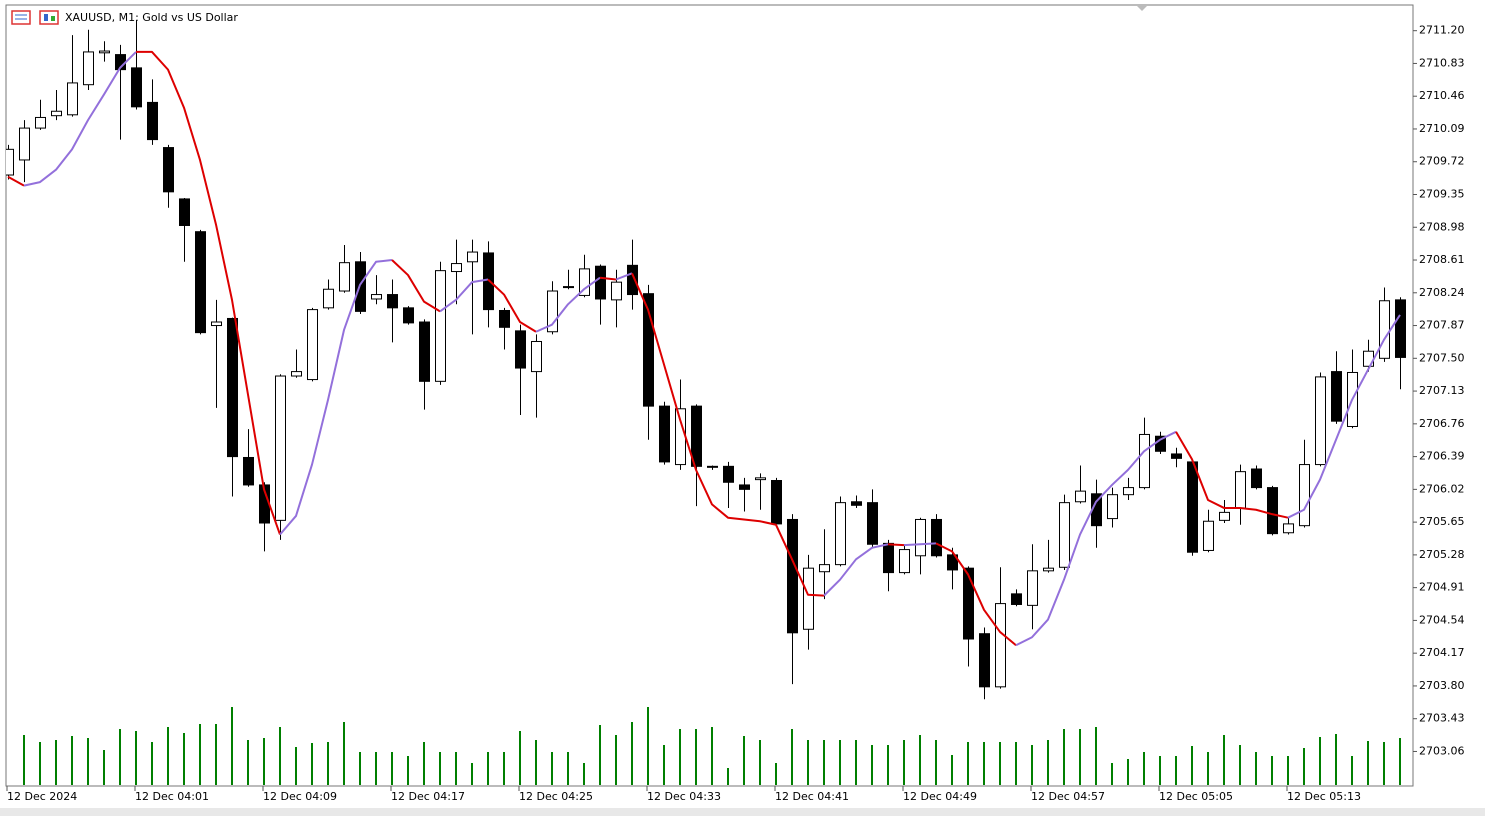 Image resolution: width=1485 pixels, height=816 pixels. I want to click on y-tick-label: 2704.54, so click(1442, 619).